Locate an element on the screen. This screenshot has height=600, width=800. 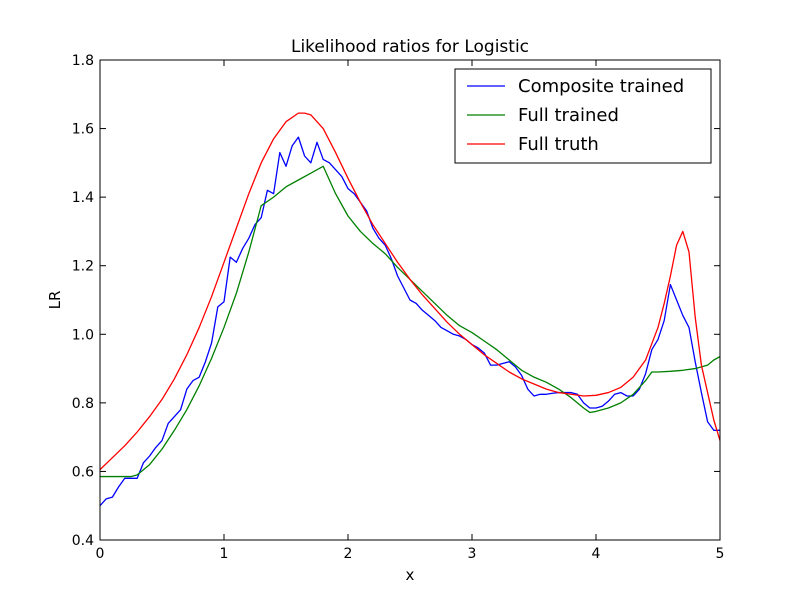
legend-label: Composite trained is located at coordinates (601, 86).